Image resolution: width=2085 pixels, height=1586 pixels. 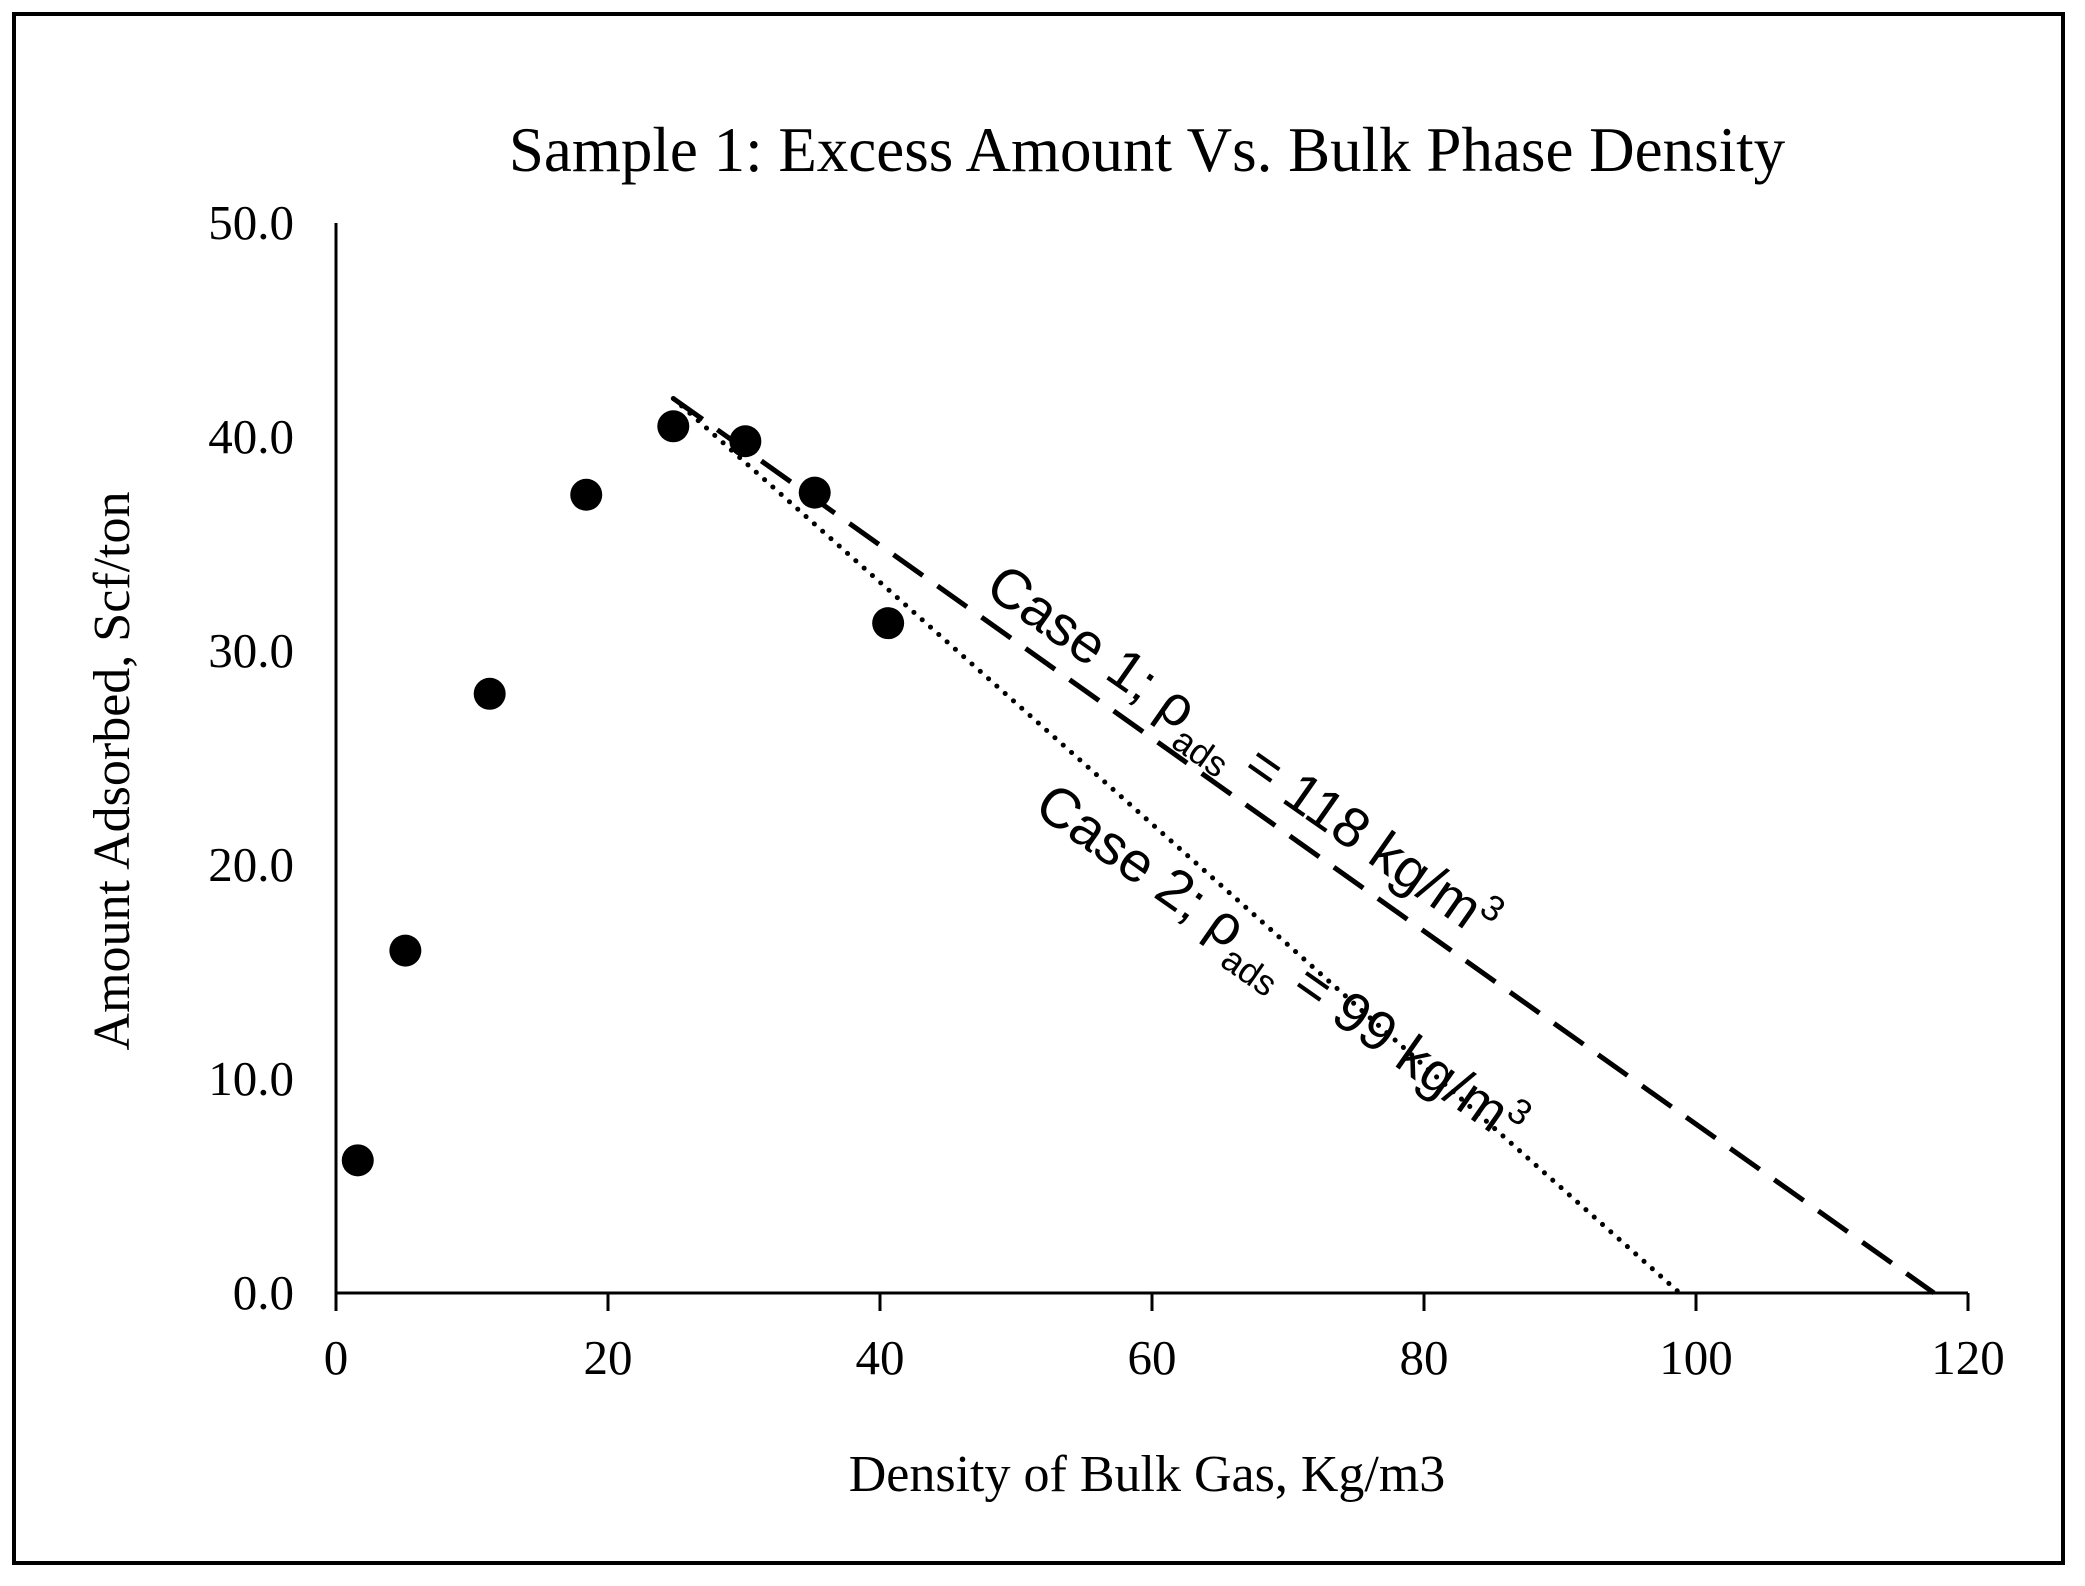 I want to click on x-axis-label: Density of Bulk Gas, Kg/m3, so click(x=1147, y=1474).